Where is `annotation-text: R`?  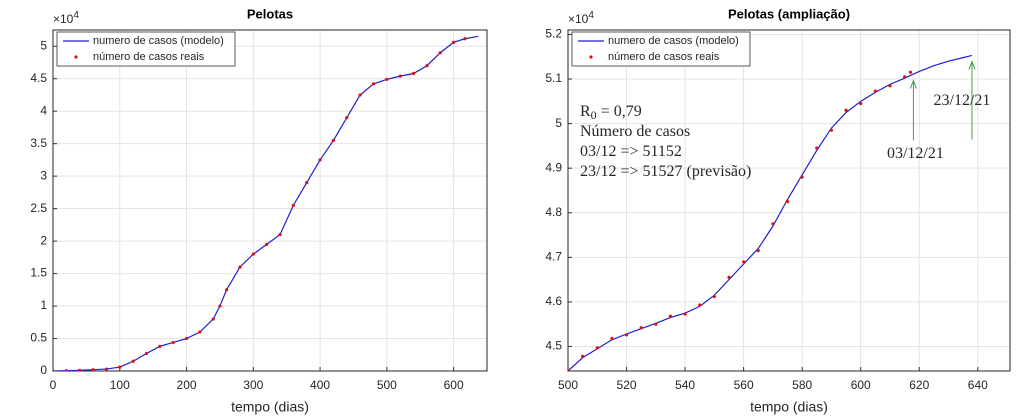 annotation-text: R is located at coordinates (585, 111).